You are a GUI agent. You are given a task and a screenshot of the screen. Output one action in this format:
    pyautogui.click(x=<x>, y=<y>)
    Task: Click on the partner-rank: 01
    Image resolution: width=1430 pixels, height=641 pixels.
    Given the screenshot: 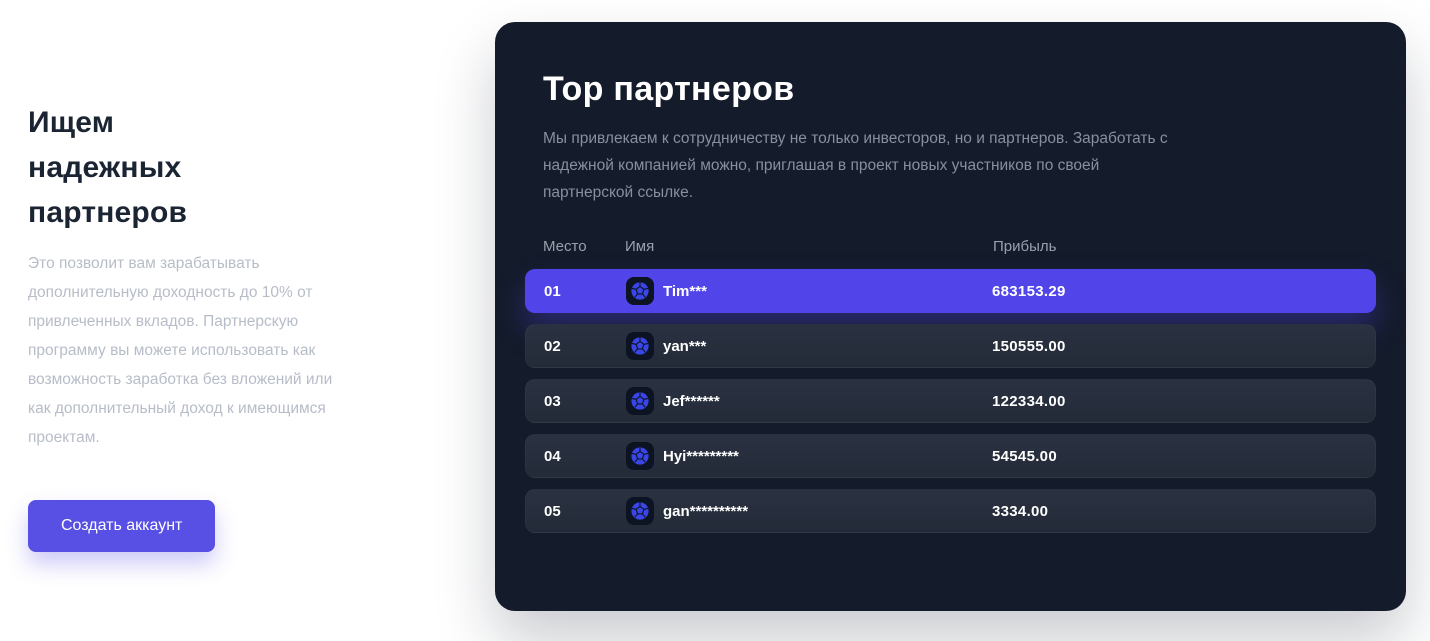 What is the action you would take?
    pyautogui.click(x=552, y=291)
    